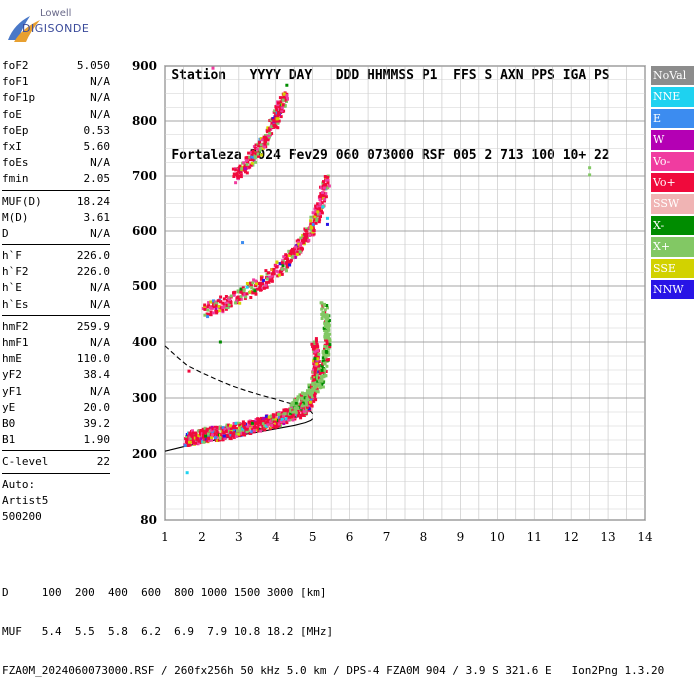 The width and height of the screenshot is (700, 690). What do you see at coordinates (56, 462) in the screenshot?
I see `param-row: C-level 22` at bounding box center [56, 462].